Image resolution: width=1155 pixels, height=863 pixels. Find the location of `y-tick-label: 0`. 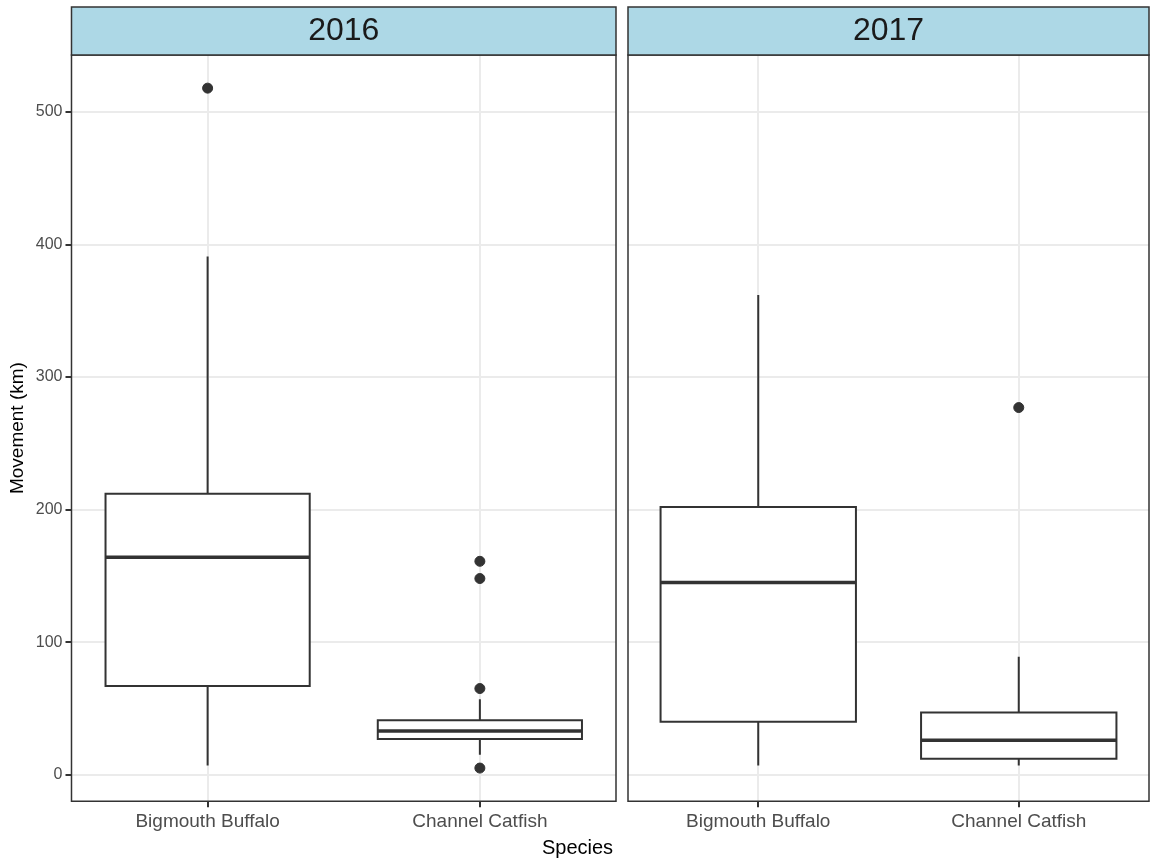

y-tick-label: 0 is located at coordinates (58, 774).